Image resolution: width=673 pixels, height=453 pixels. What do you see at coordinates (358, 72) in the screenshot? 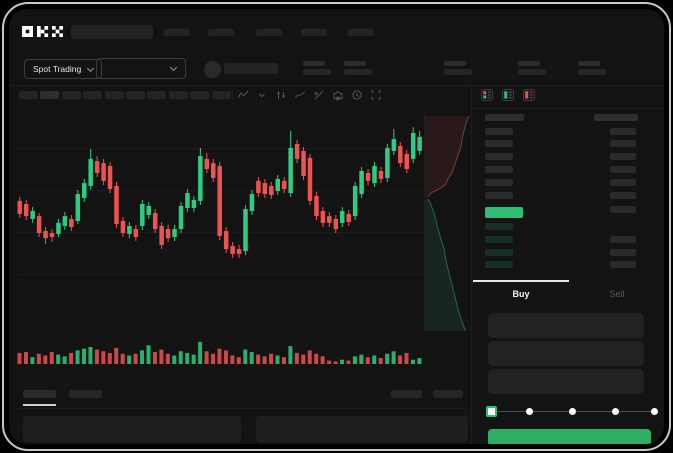
I see `stat-value-placeholder` at bounding box center [358, 72].